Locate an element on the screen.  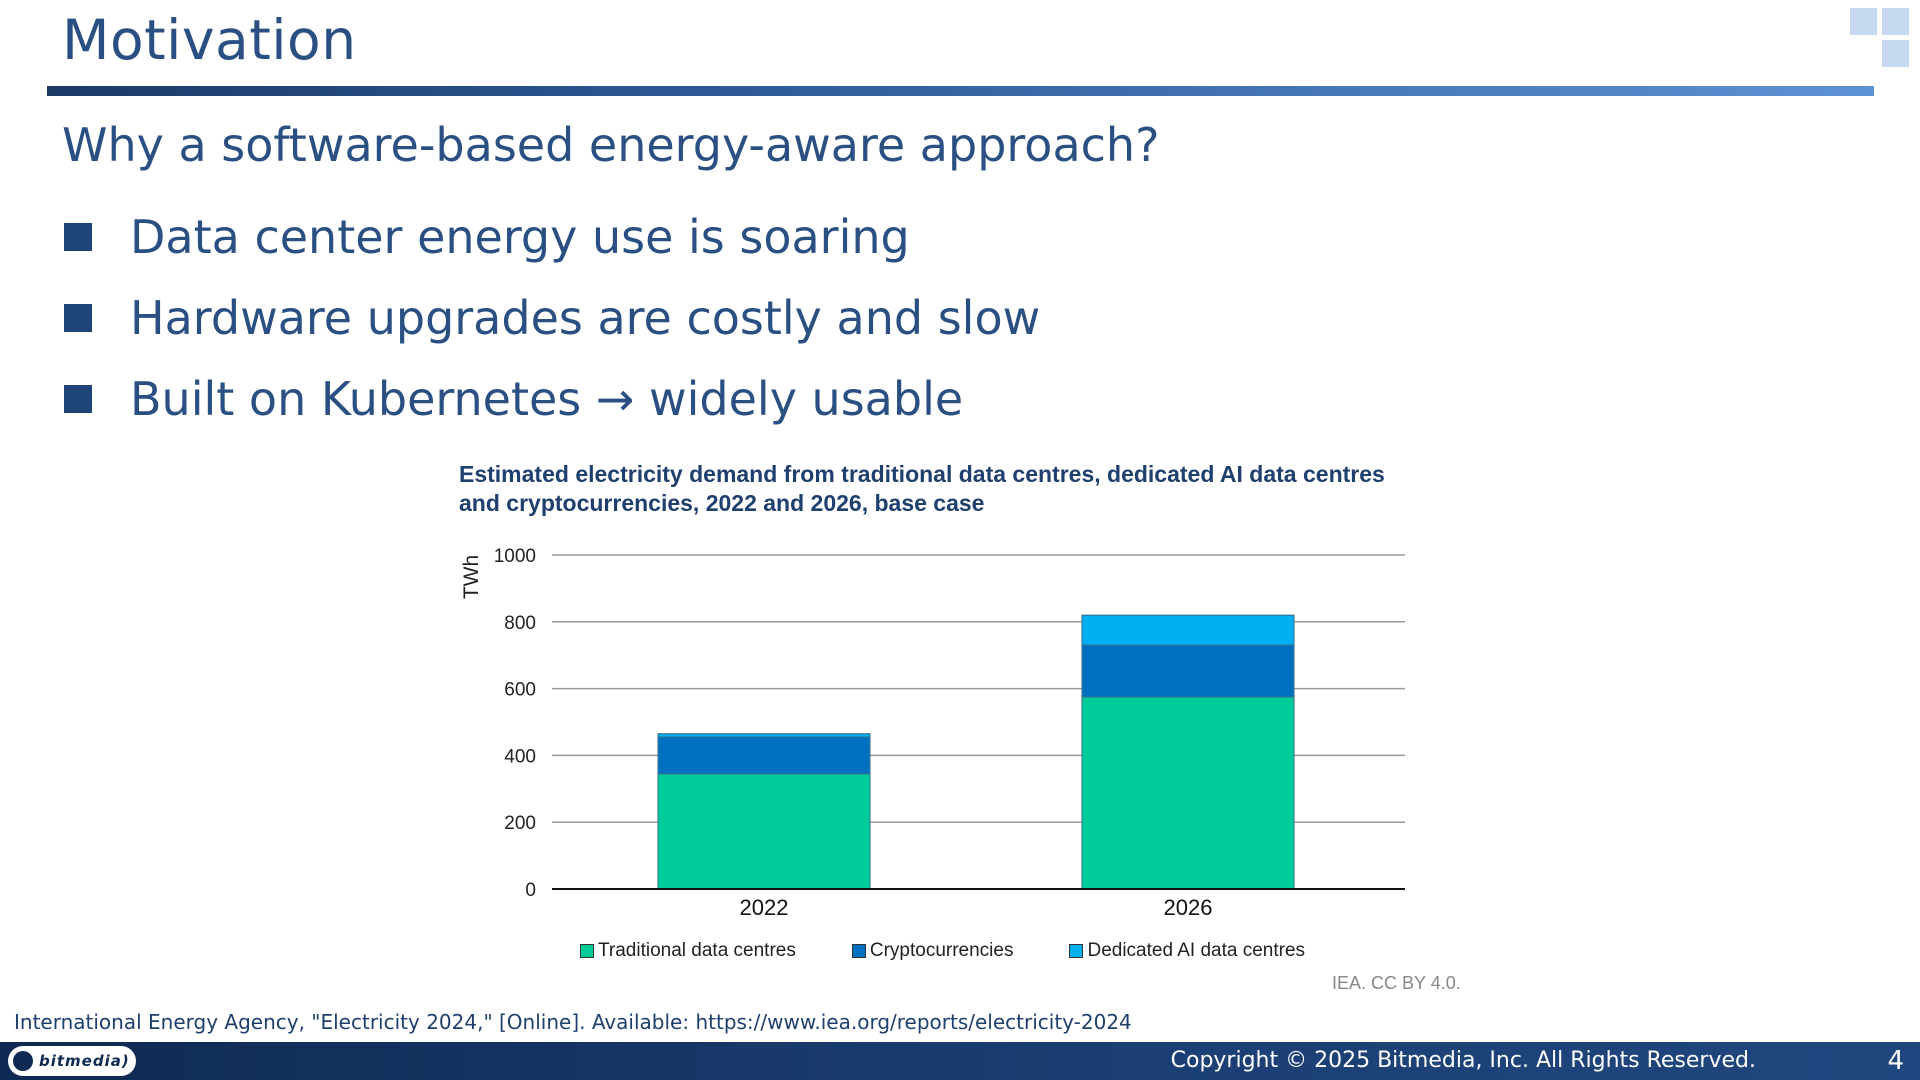
bullet-text: Hardware upgrades are costly and slow is located at coordinates (585, 317).